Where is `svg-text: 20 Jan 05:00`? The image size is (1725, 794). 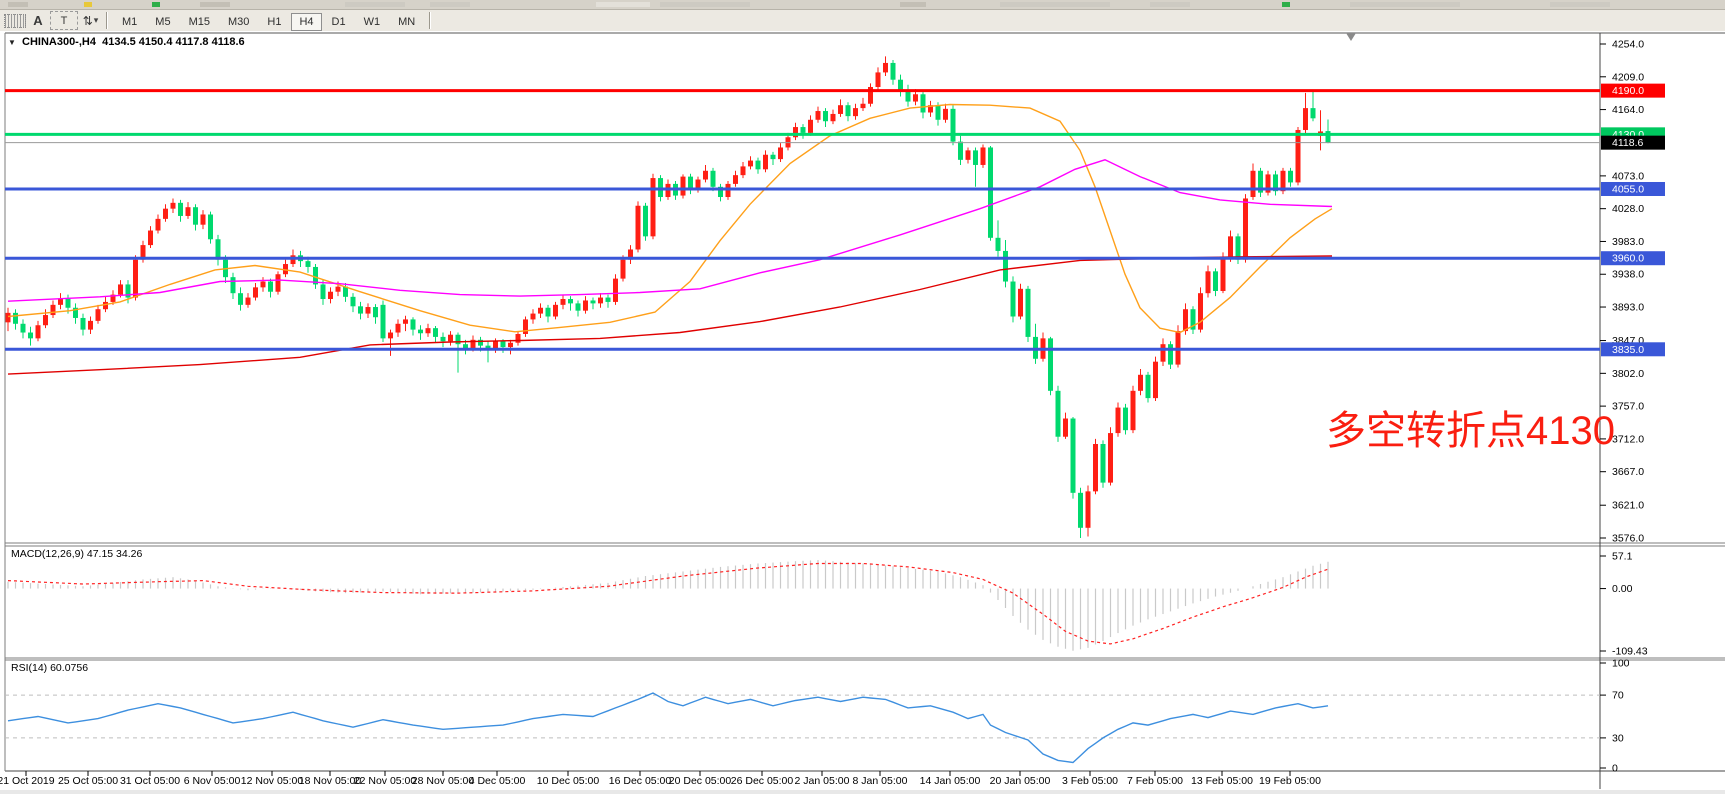 svg-text: 20 Jan 05:00 is located at coordinates (1020, 781).